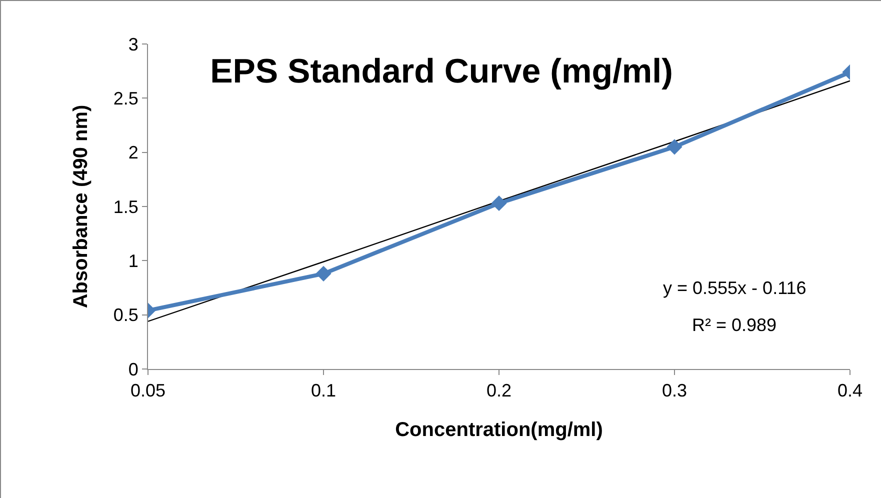 The height and width of the screenshot is (498, 881). Describe the element at coordinates (323, 390) in the screenshot. I see `x-tick-label: 0.1` at that location.